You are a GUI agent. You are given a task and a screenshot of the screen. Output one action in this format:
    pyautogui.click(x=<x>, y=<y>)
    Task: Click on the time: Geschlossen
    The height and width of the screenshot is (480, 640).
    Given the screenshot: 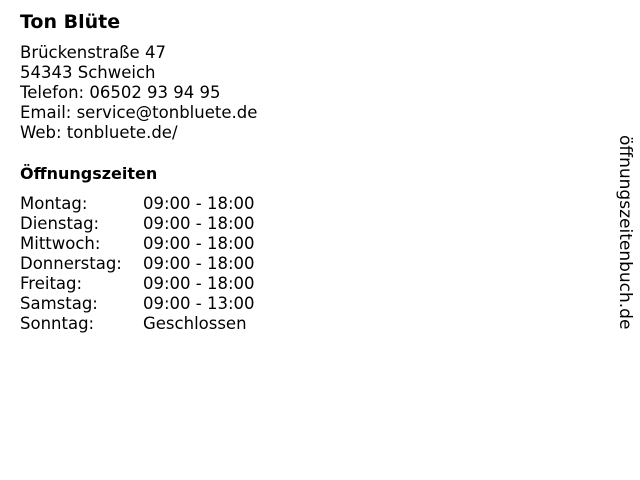 What is the action you would take?
    pyautogui.click(x=195, y=323)
    